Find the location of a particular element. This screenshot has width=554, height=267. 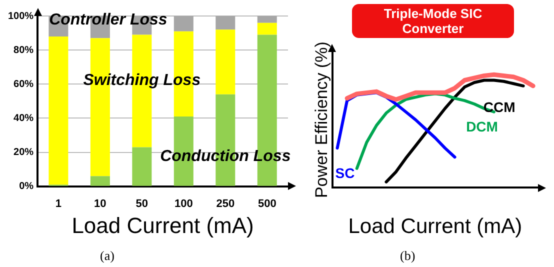

x-tick-label: 50 is located at coordinates (142, 204).